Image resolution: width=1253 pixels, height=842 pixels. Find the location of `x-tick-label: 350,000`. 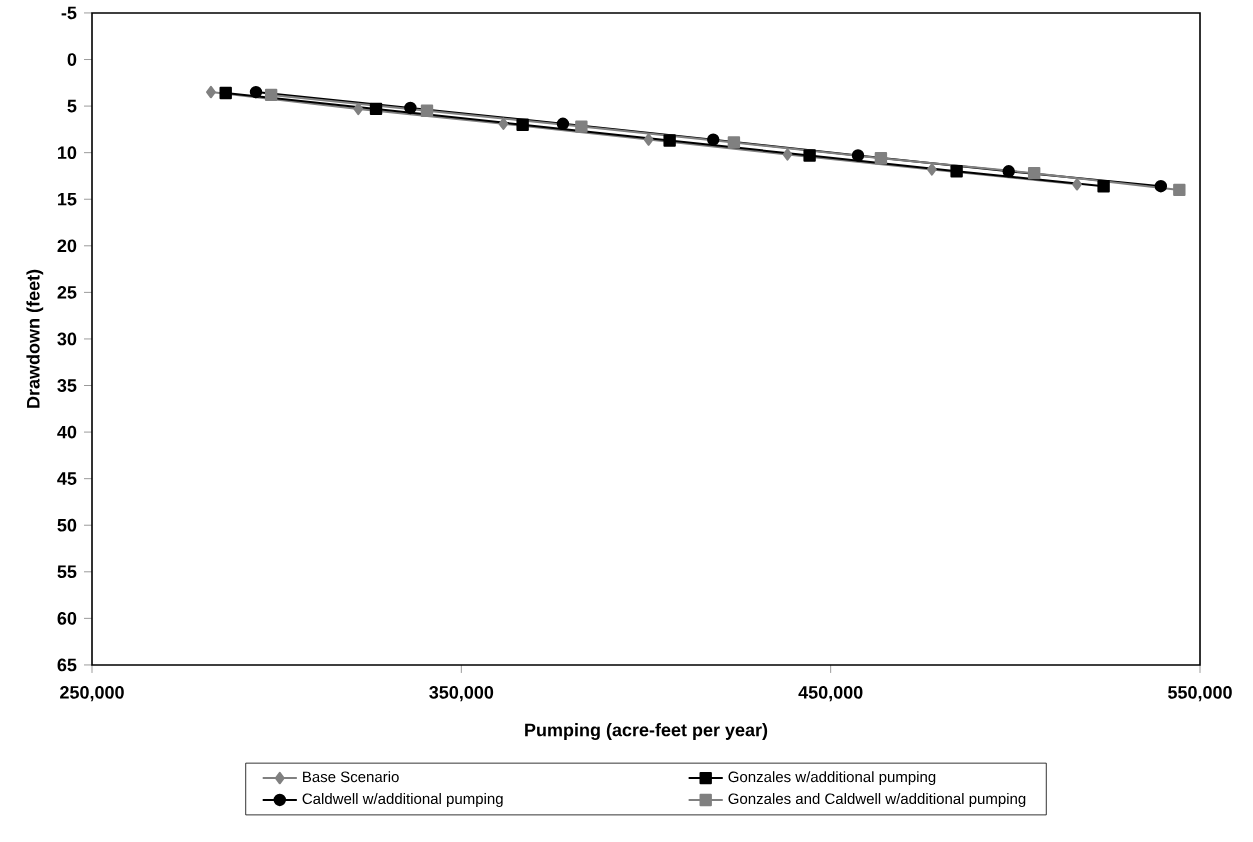

x-tick-label: 350,000 is located at coordinates (461, 694).